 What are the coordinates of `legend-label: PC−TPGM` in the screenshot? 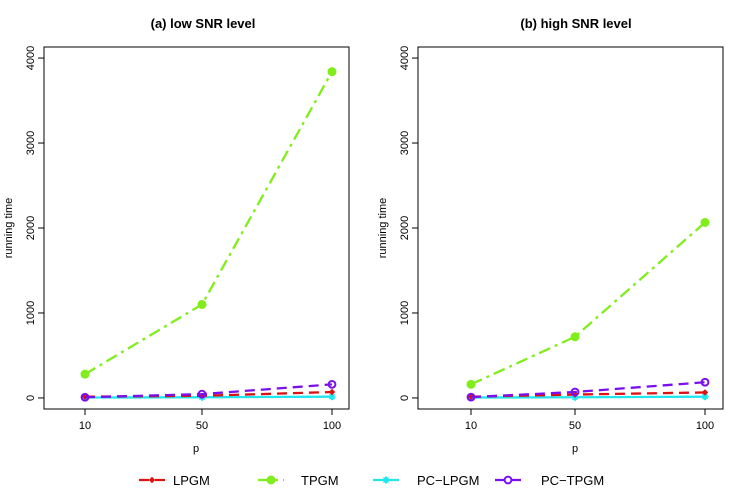 It's located at (572, 480).